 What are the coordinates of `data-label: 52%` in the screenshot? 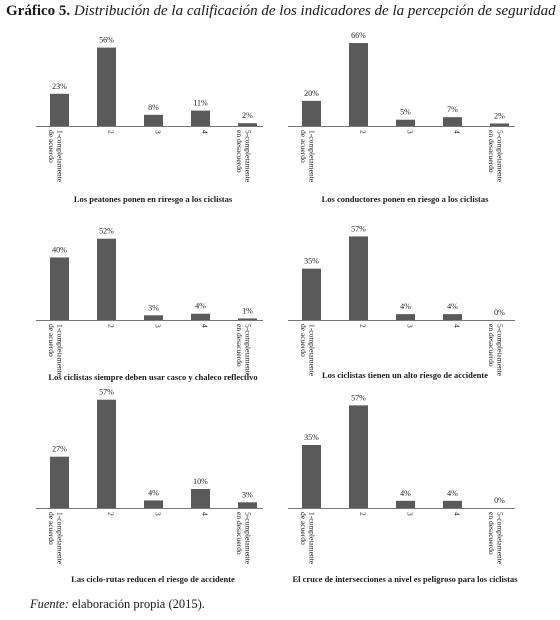 It's located at (106, 231).